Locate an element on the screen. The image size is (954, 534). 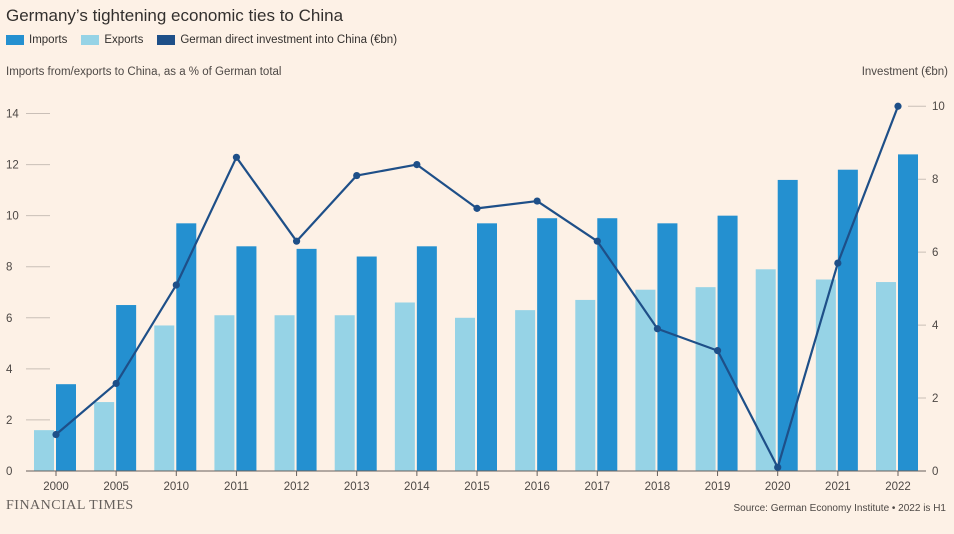
x-tick-label: 2022 is located at coordinates (898, 487).